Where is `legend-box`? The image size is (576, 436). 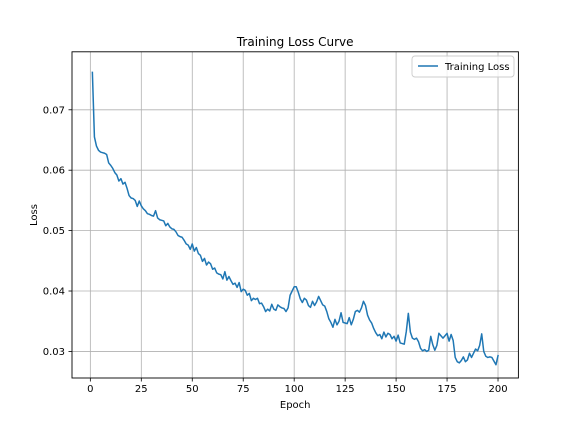 legend-box is located at coordinates (463, 66).